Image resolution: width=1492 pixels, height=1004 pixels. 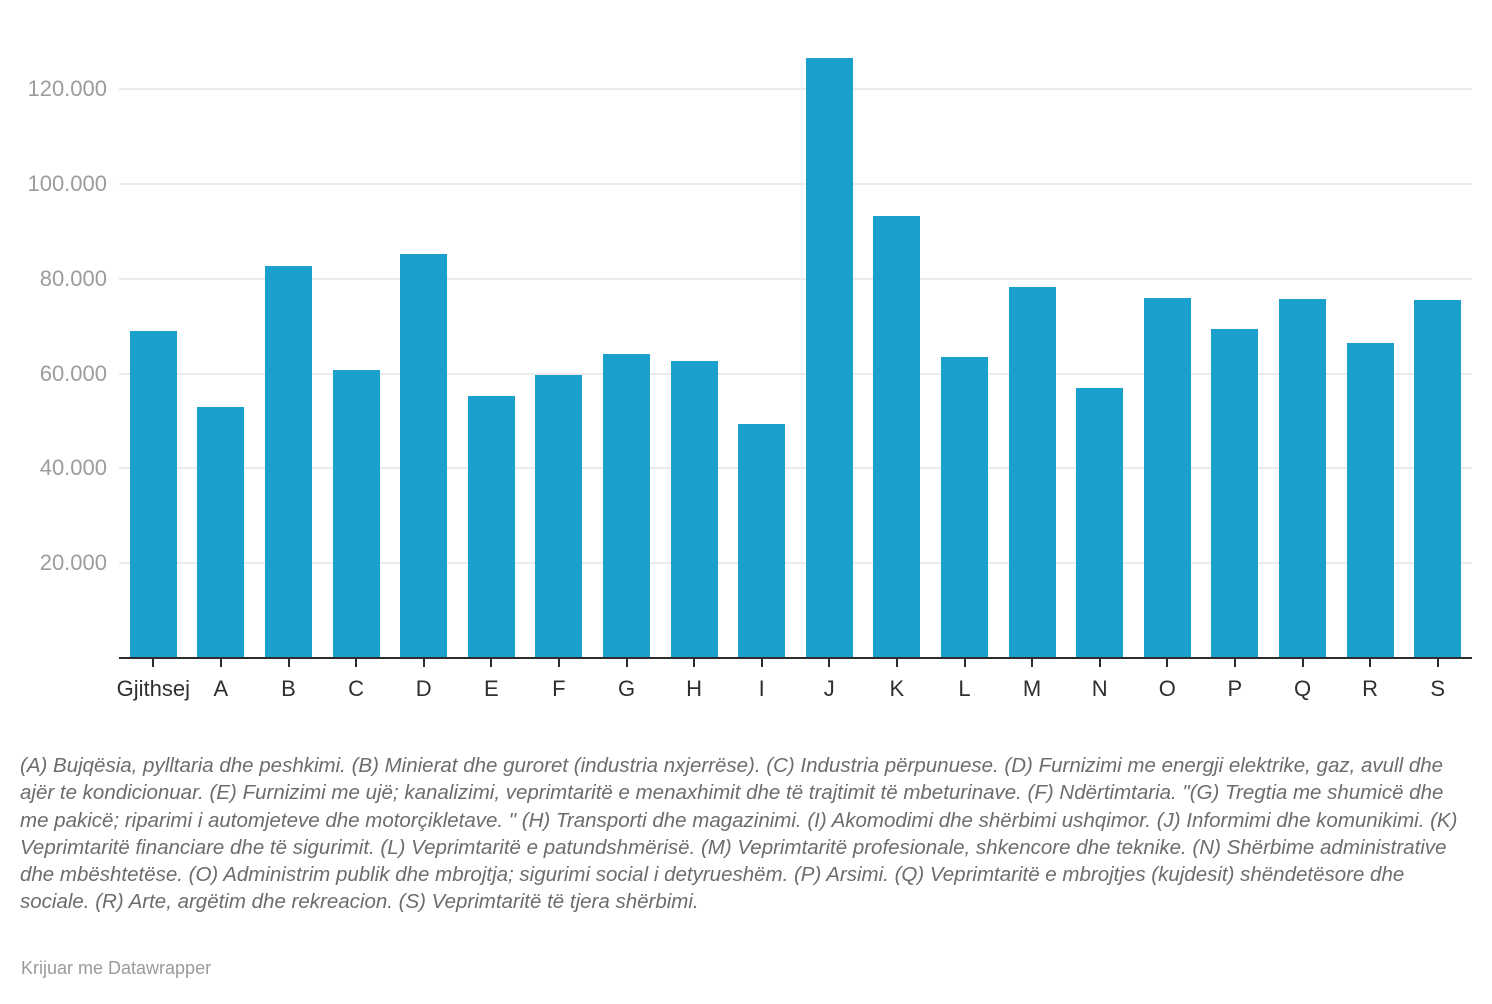 What do you see at coordinates (1167, 477) in the screenshot?
I see `bar-o` at bounding box center [1167, 477].